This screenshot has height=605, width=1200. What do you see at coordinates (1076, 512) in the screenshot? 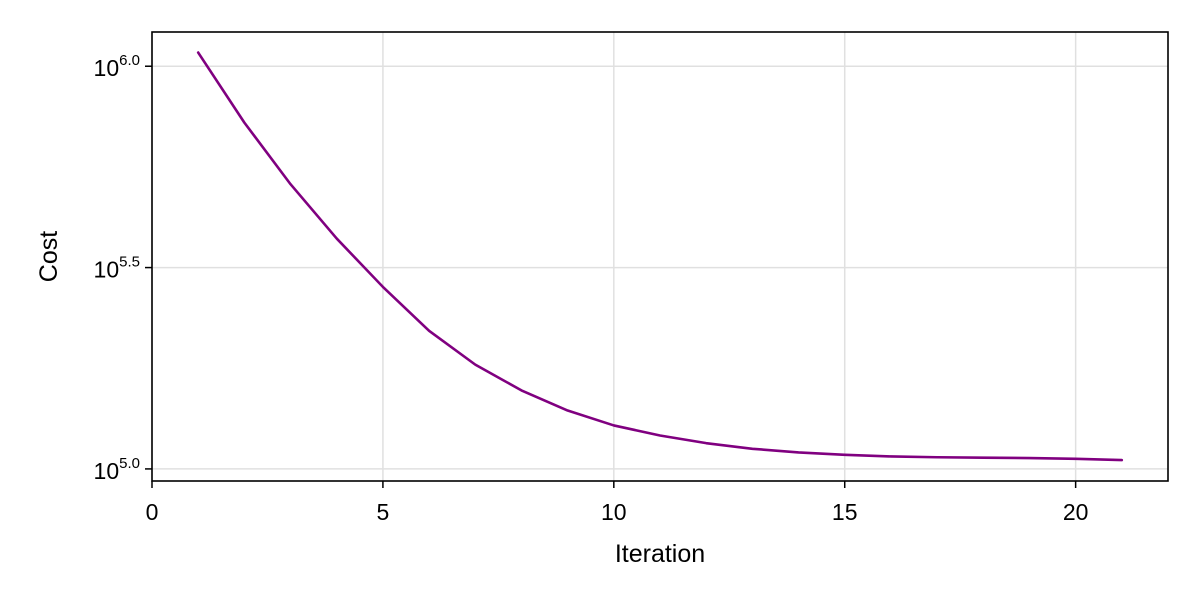
I see `x-tick-label: 20` at bounding box center [1076, 512].